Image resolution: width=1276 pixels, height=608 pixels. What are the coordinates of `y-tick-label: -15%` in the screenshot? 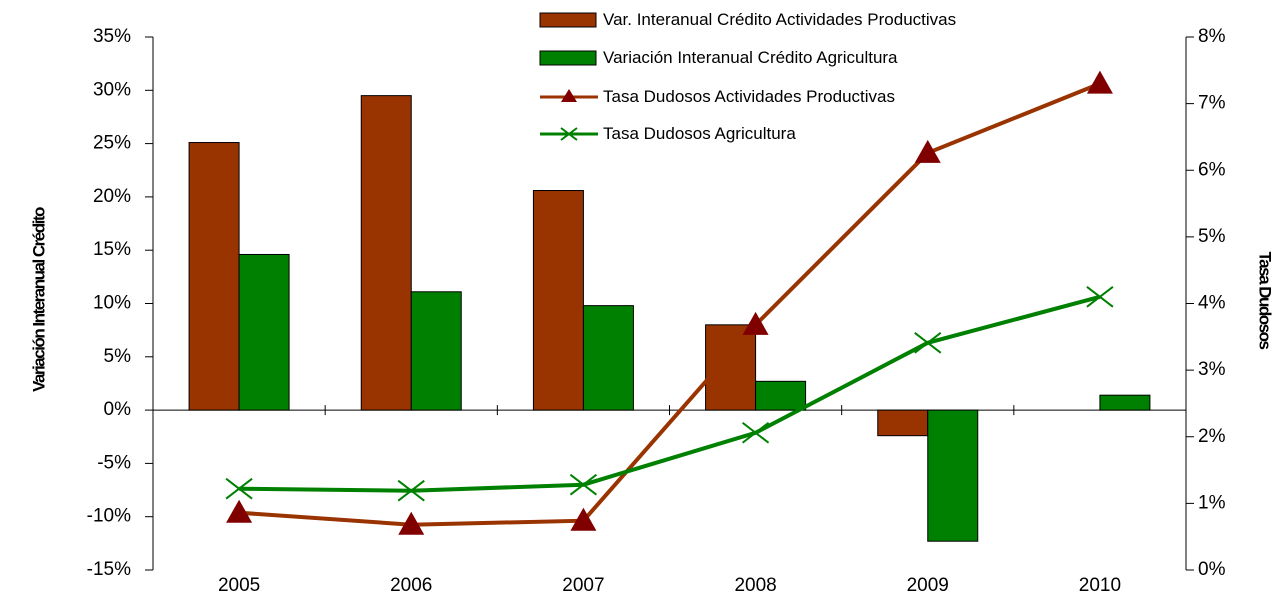 It's located at (109, 569).